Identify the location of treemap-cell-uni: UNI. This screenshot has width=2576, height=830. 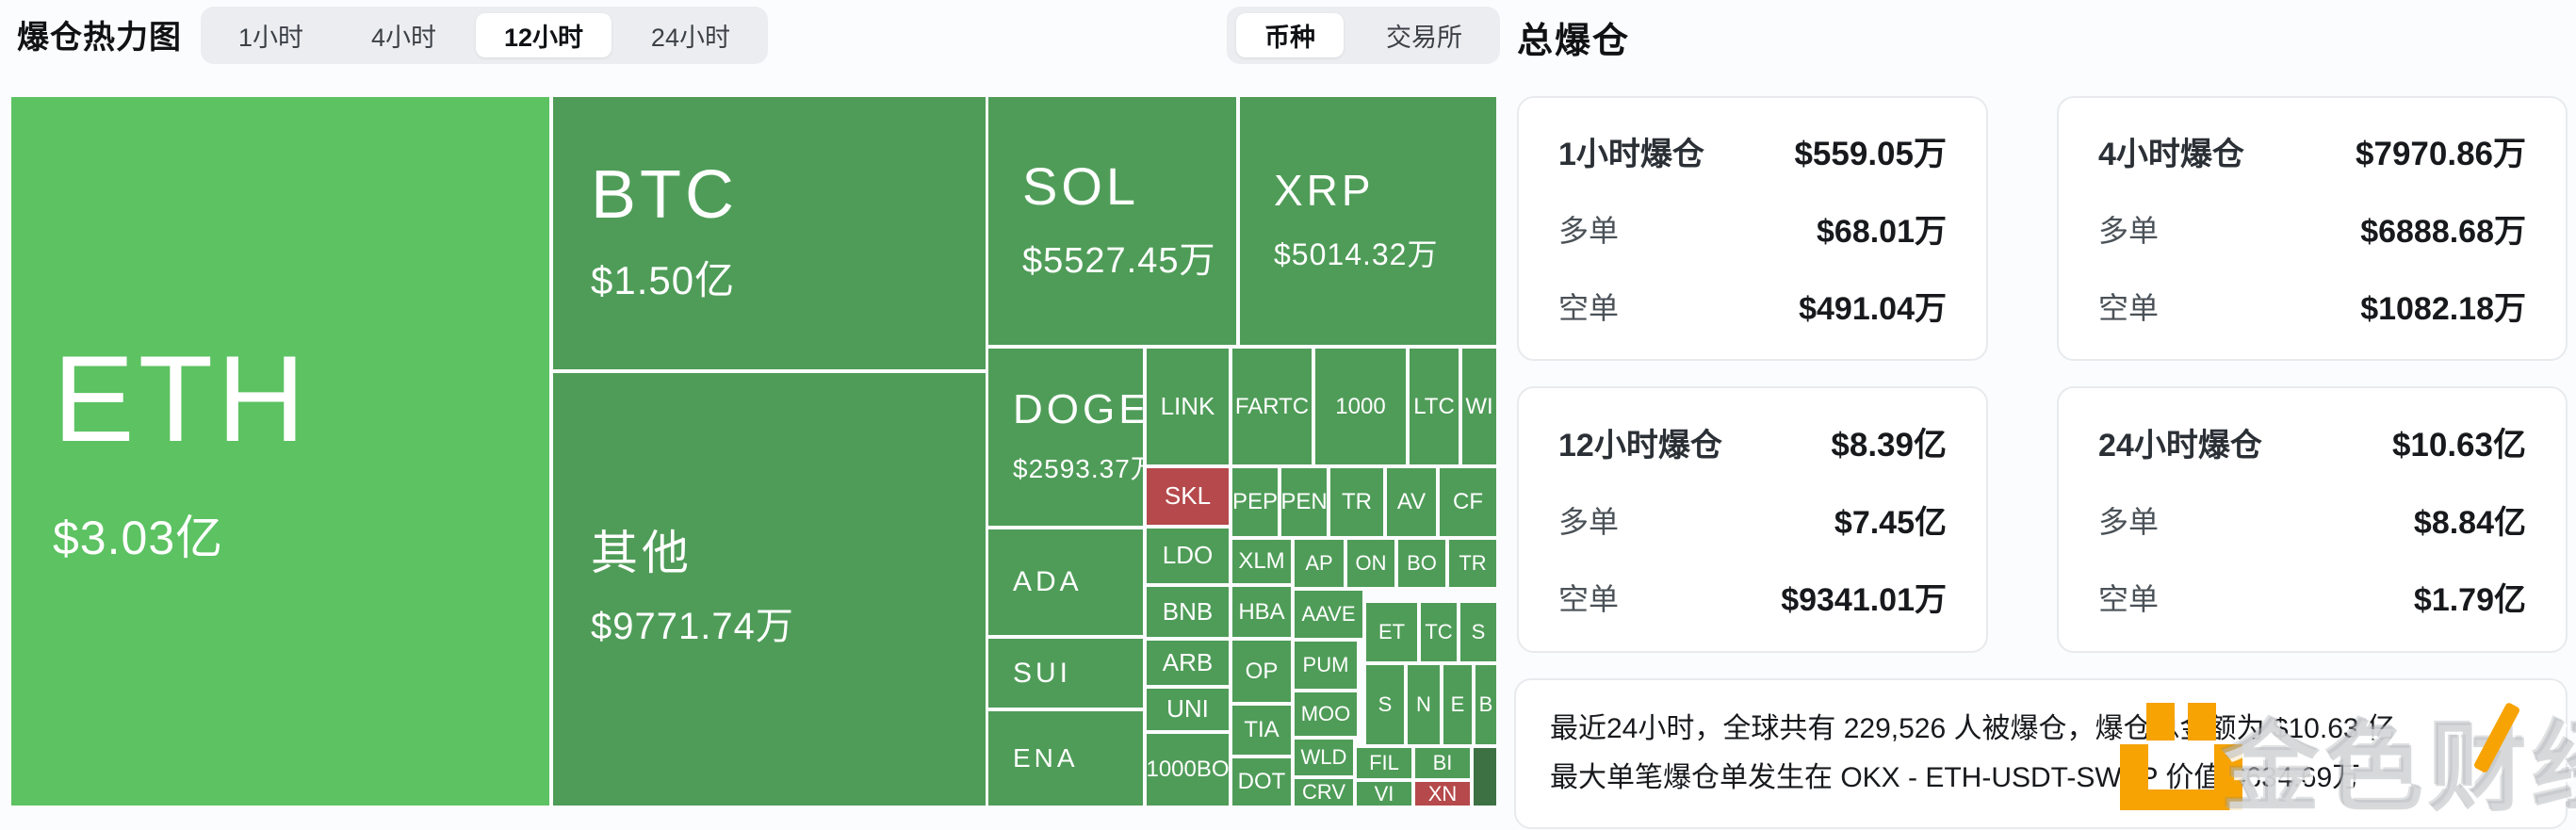
(1188, 709).